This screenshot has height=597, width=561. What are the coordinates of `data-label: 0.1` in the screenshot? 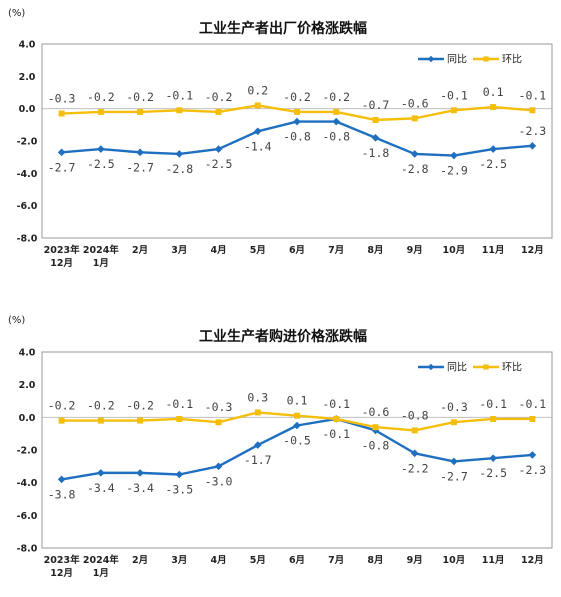 It's located at (297, 401).